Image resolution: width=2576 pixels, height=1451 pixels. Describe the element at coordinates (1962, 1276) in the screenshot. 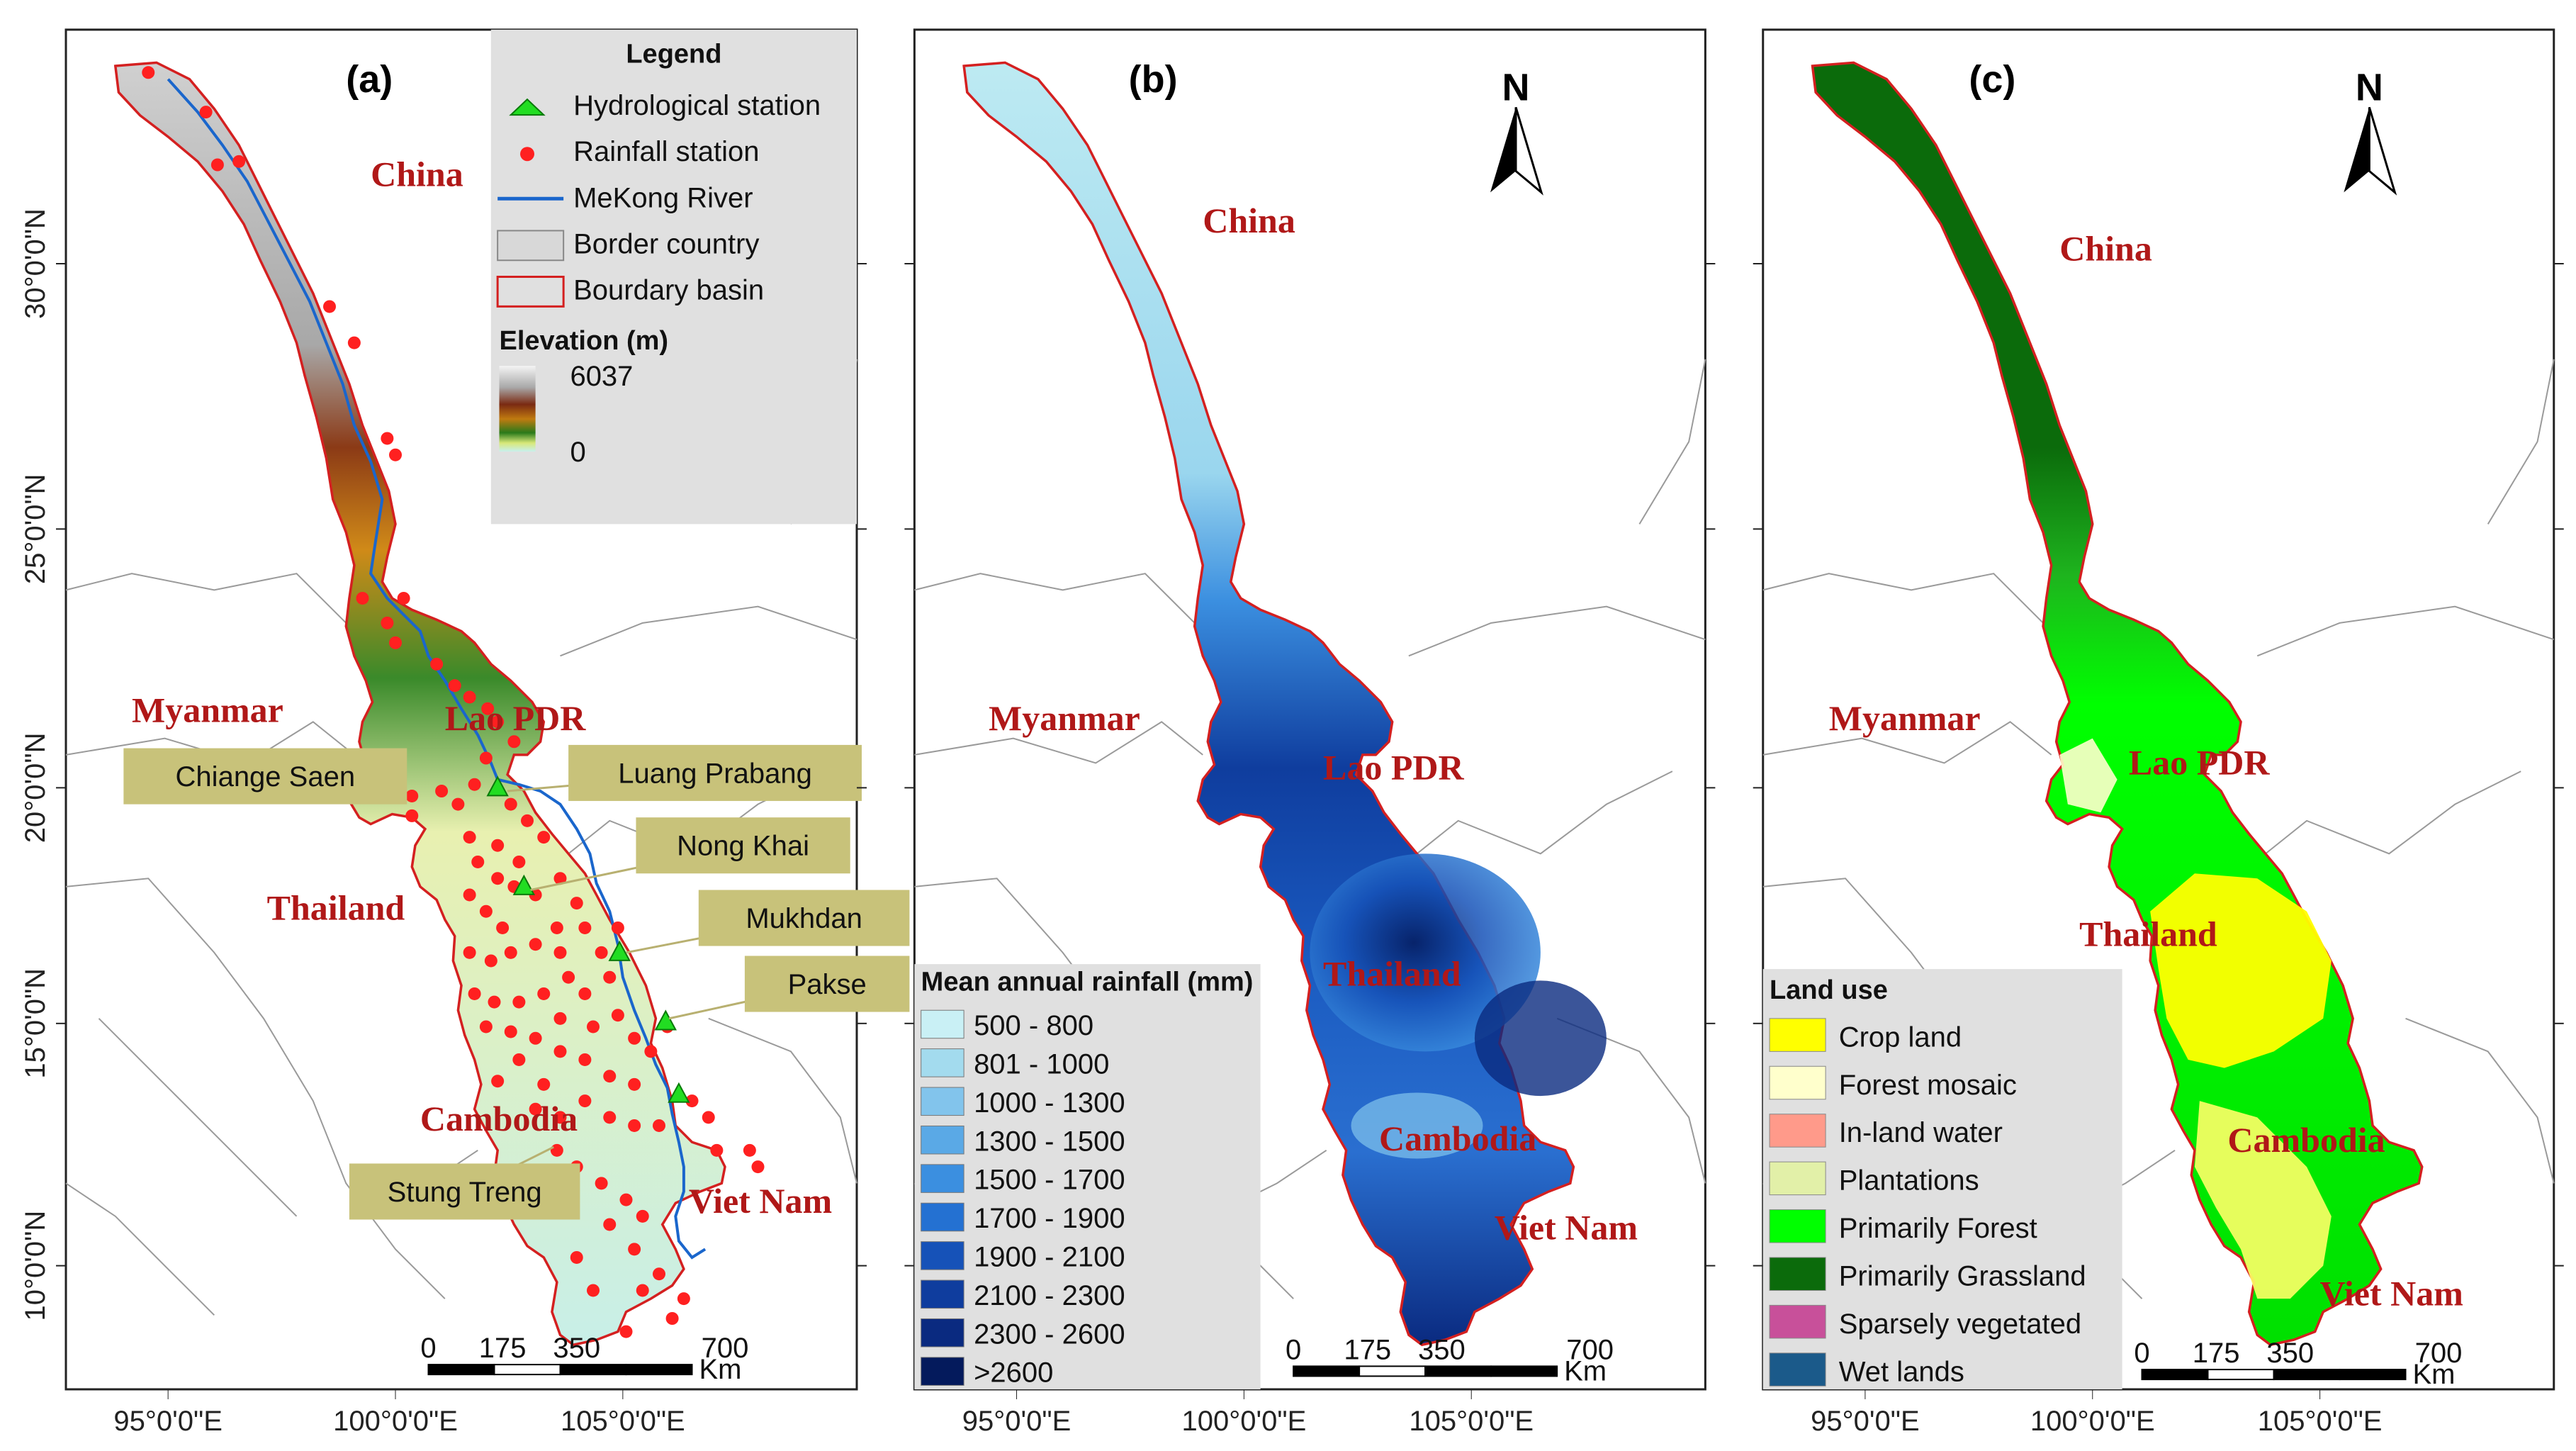

I see `legend-class-label: Primarily Grassland` at that location.